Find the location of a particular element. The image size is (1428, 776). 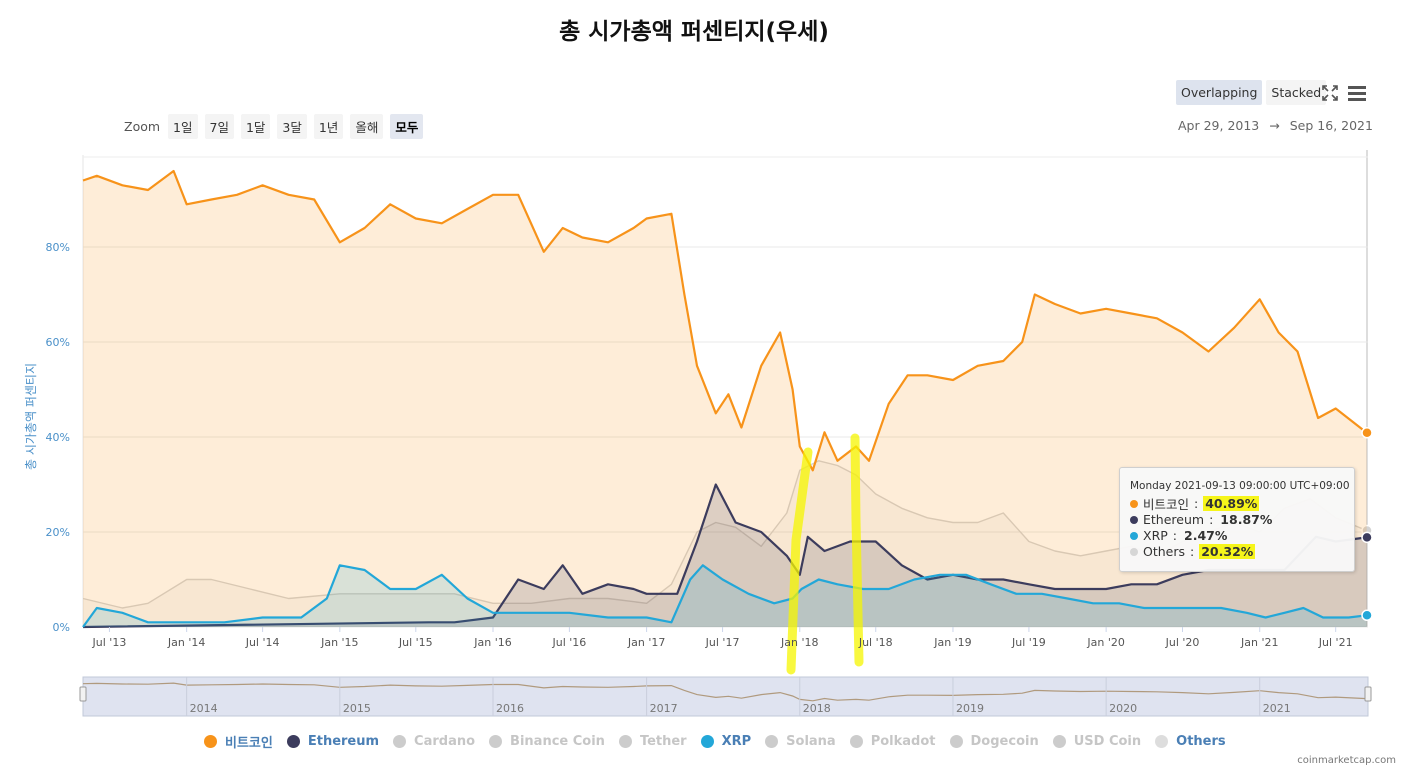

xrp-area is located at coordinates (725, 596).